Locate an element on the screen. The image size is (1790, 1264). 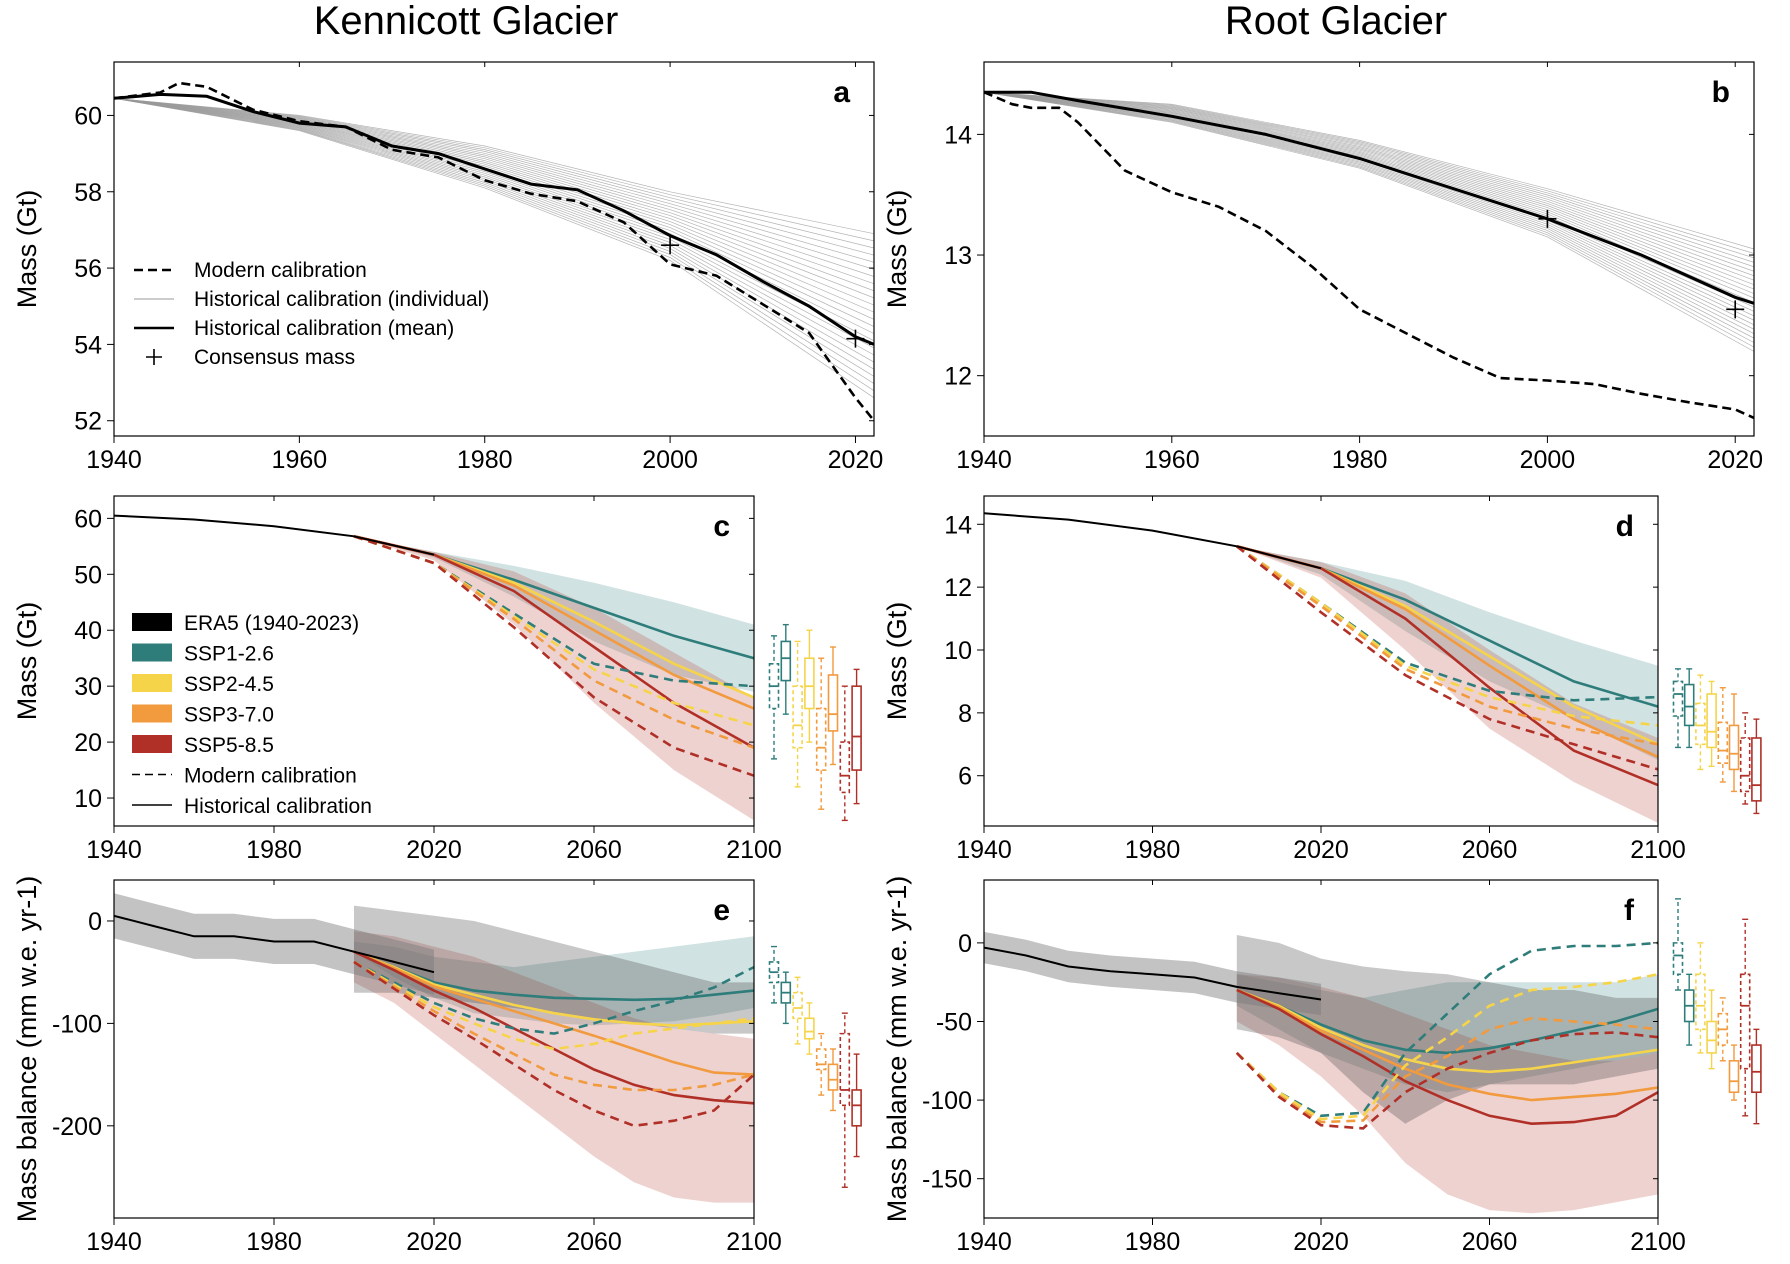
y-tick-label: 56 is located at coordinates (88, 269).